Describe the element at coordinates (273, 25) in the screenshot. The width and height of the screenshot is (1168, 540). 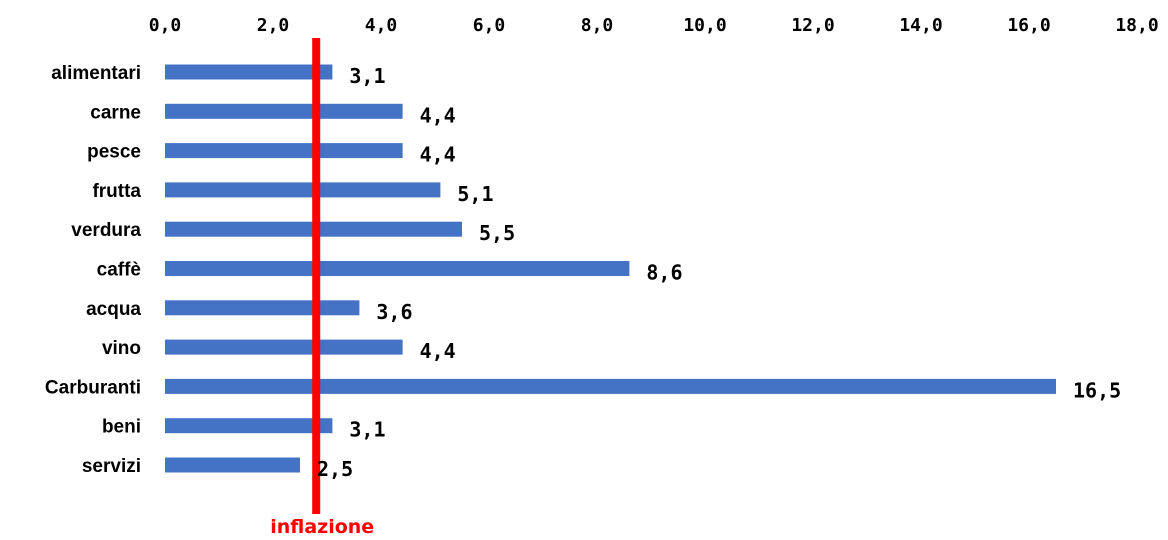
I see `x-tick-label: 2,0` at that location.